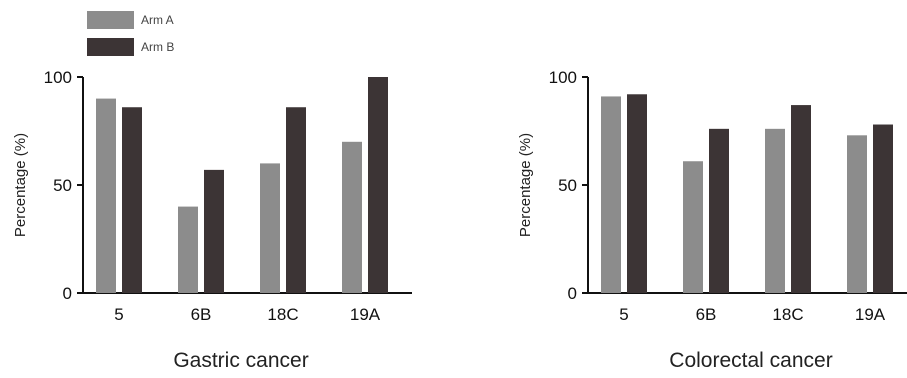 This screenshot has height=378, width=907. I want to click on legend-label-arm-b: Arm B, so click(157, 47).